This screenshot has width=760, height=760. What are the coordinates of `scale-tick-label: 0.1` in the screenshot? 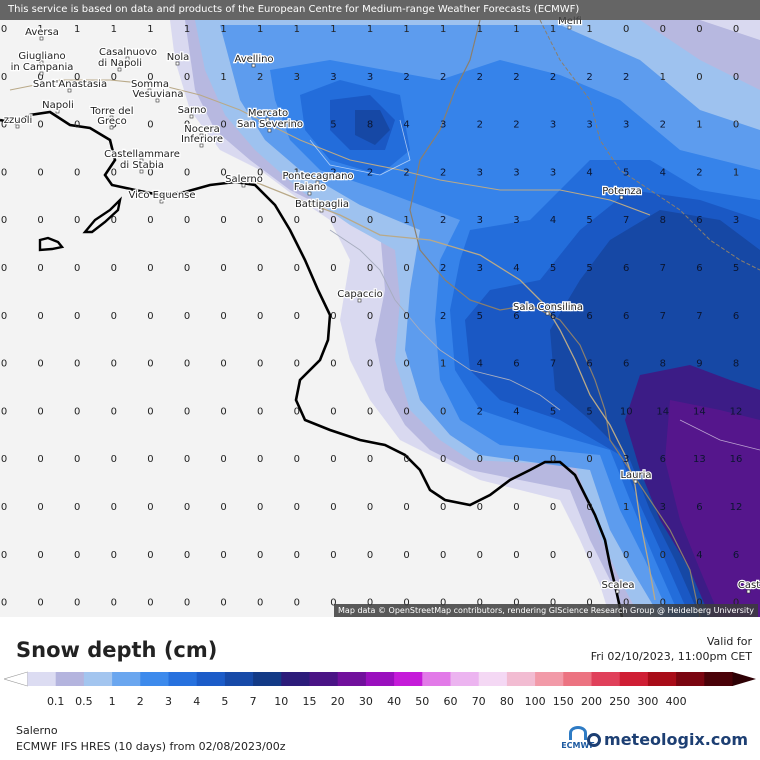 It's located at (55, 701).